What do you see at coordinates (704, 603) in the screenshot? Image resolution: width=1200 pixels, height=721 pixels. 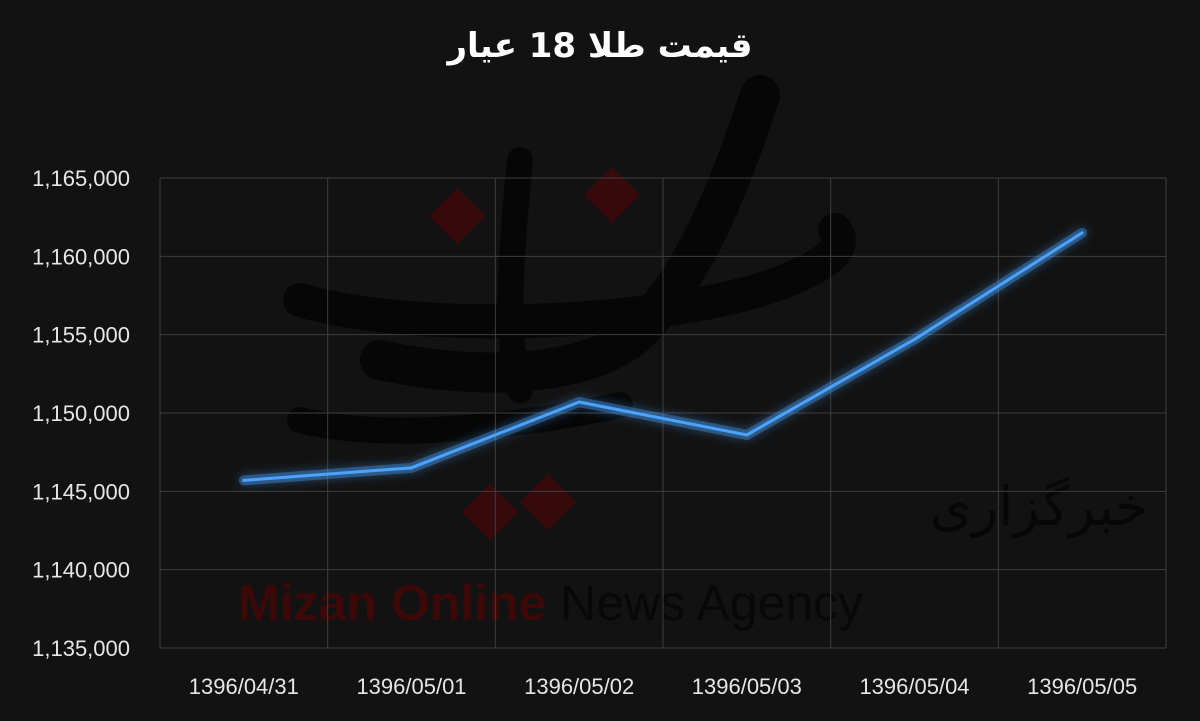 I see `watermark-agency-en-part2: News Agency` at bounding box center [704, 603].